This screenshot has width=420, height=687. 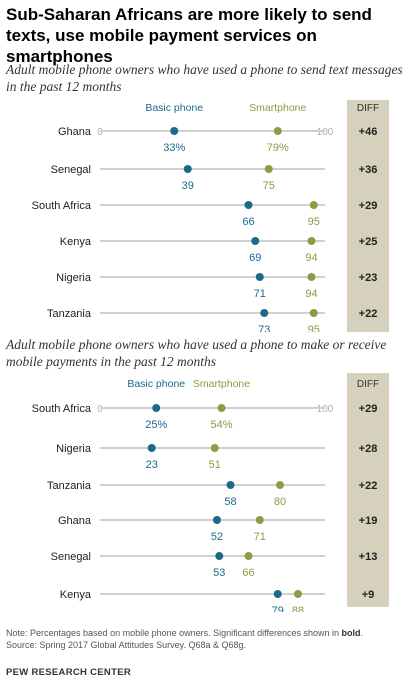 What do you see at coordinates (368, 278) in the screenshot?
I see `chart-1-diff-value: +23` at bounding box center [368, 278].